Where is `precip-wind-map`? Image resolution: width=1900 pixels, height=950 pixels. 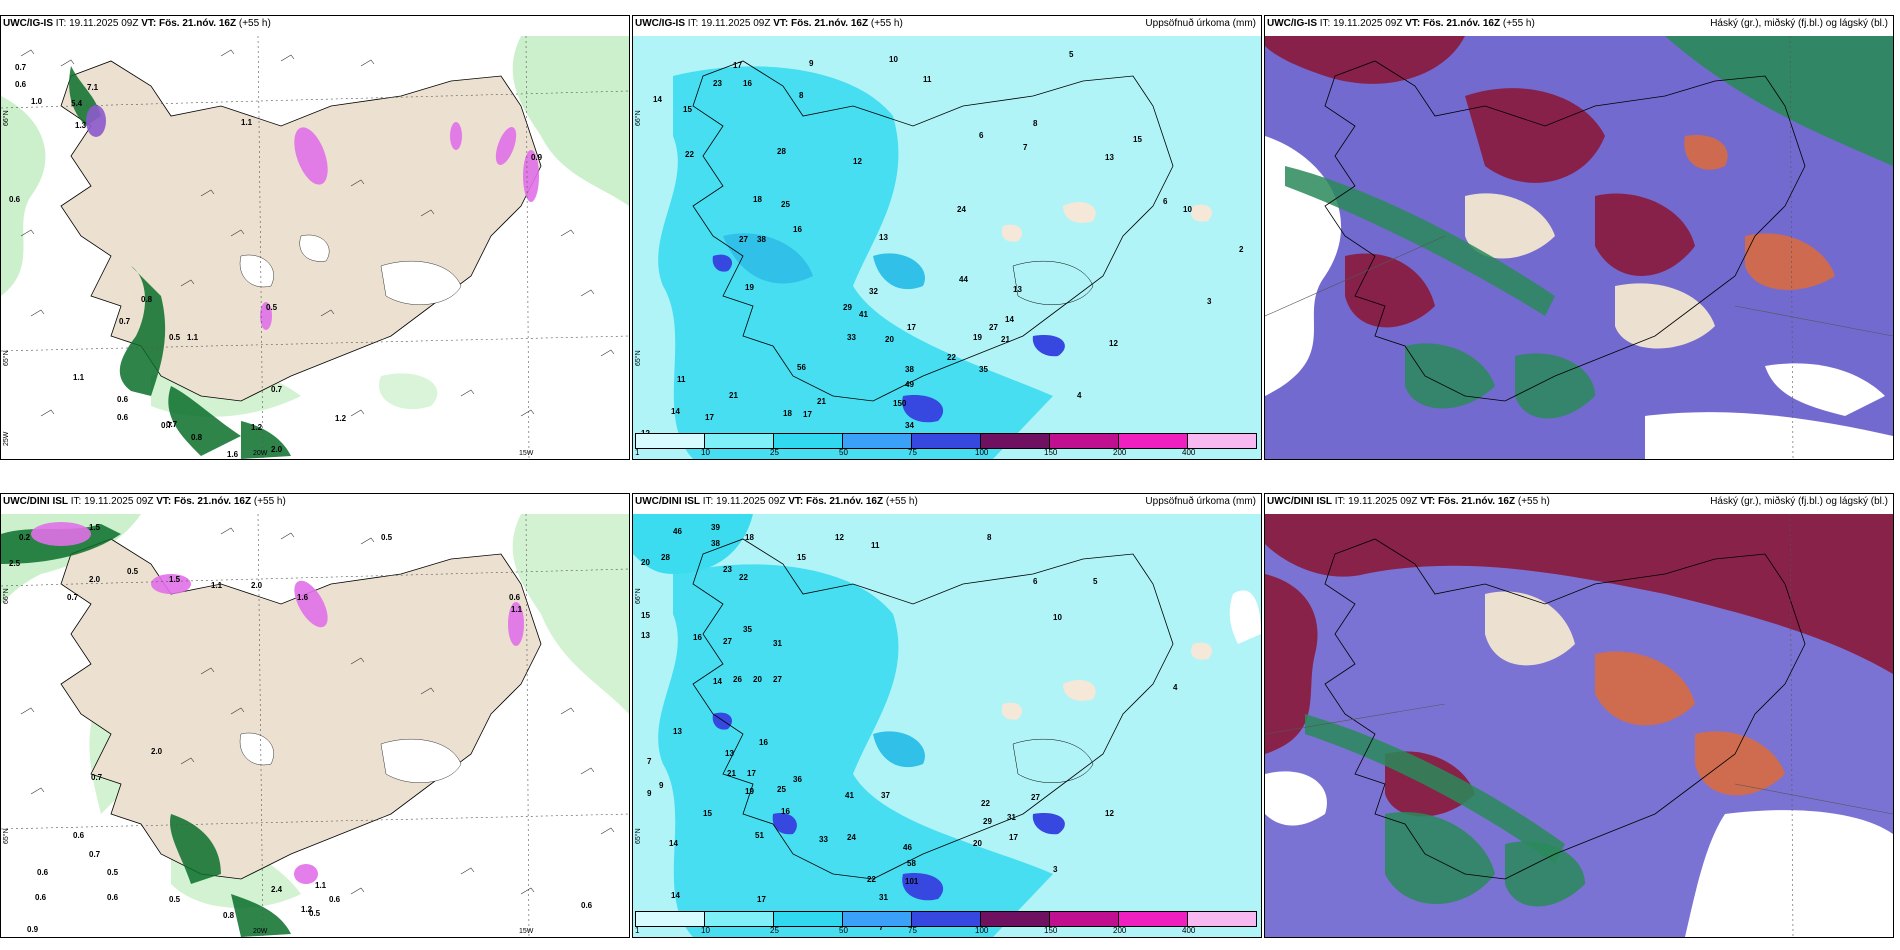 precip-wind-map is located at coordinates (315, 725).